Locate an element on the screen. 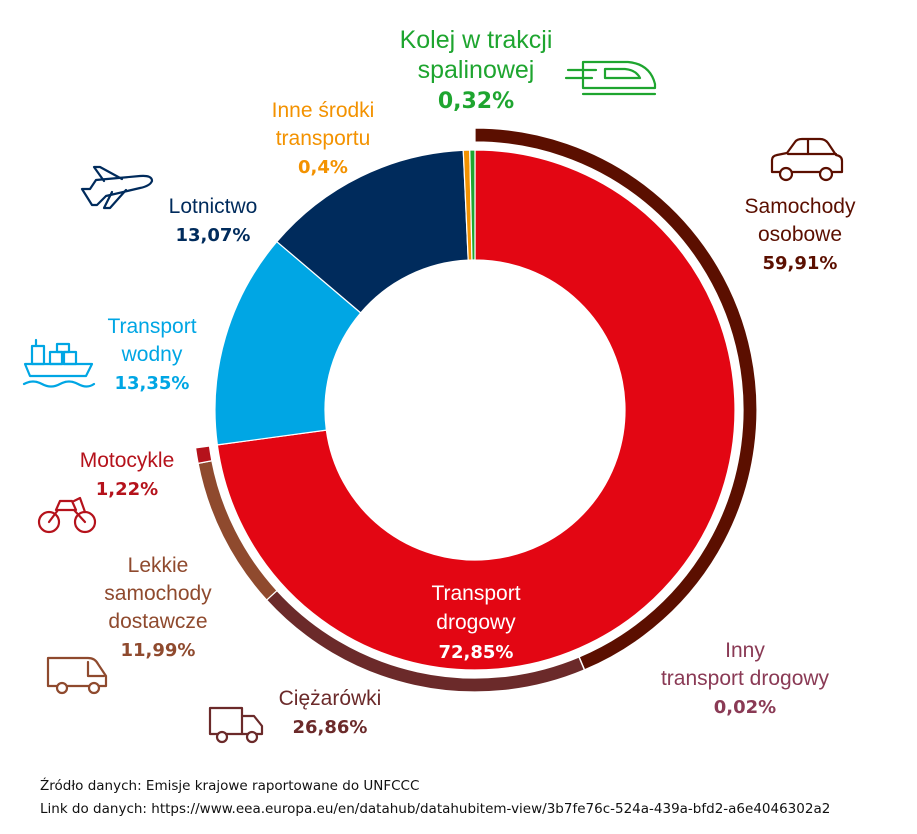  van-icon is located at coordinates (77, 675).